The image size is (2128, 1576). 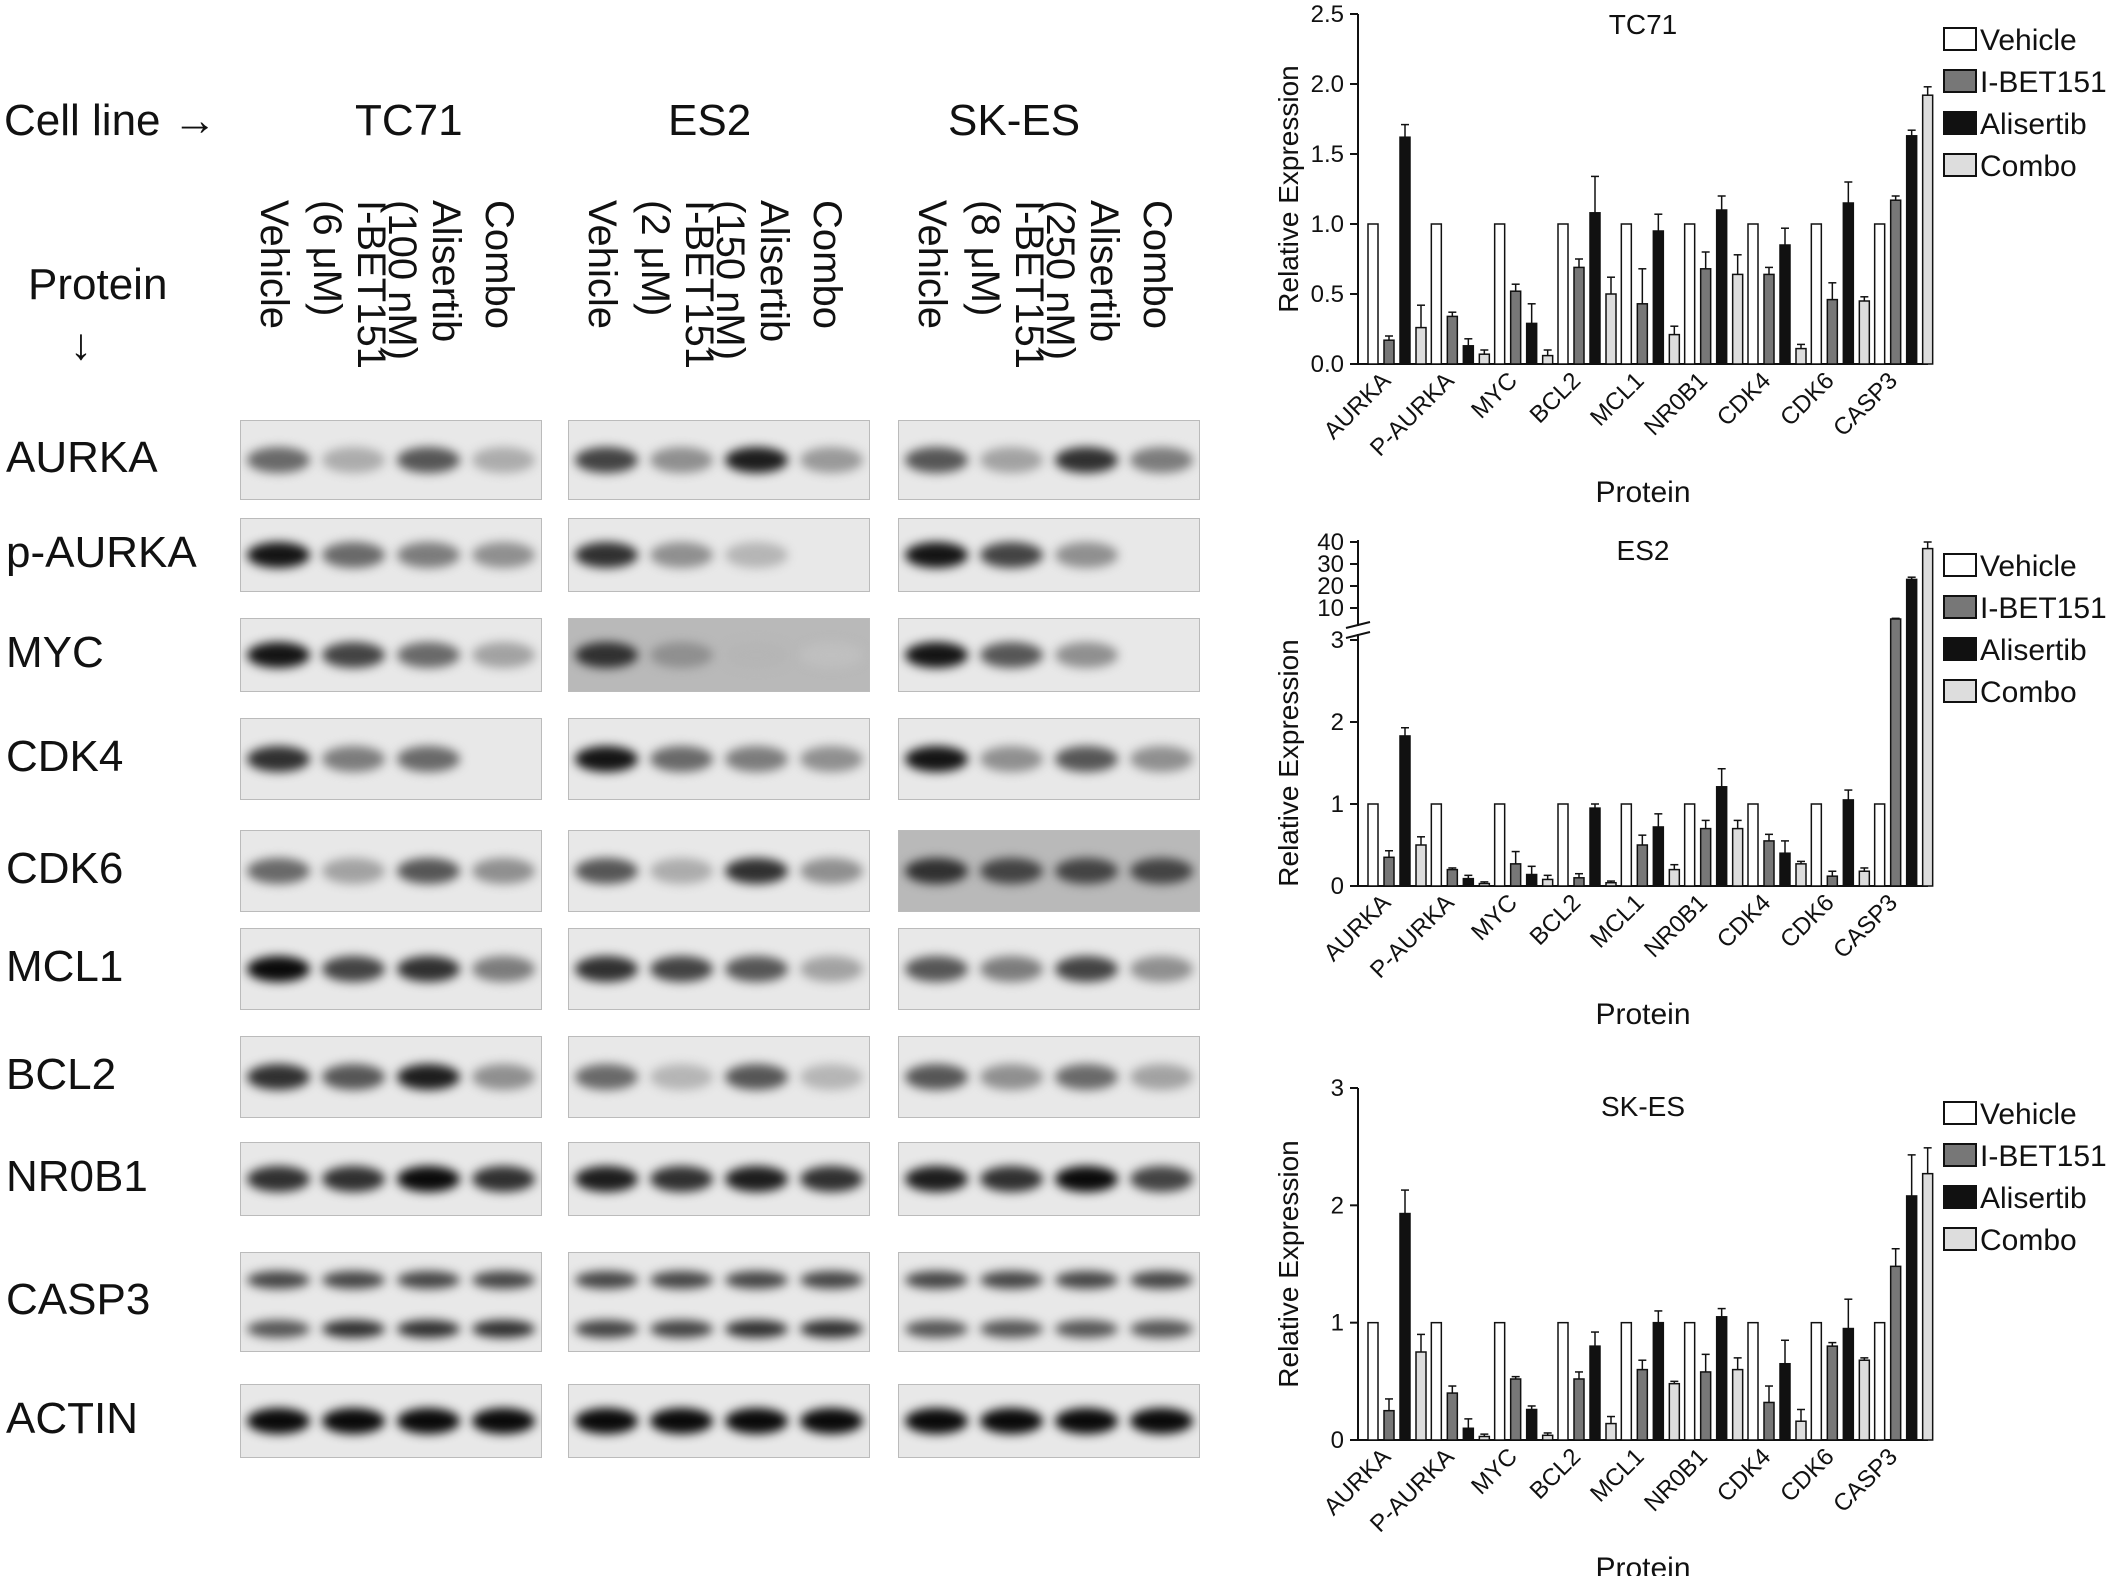 What do you see at coordinates (1337, 722) in the screenshot?
I see `y-tick-label: 2` at bounding box center [1337, 722].